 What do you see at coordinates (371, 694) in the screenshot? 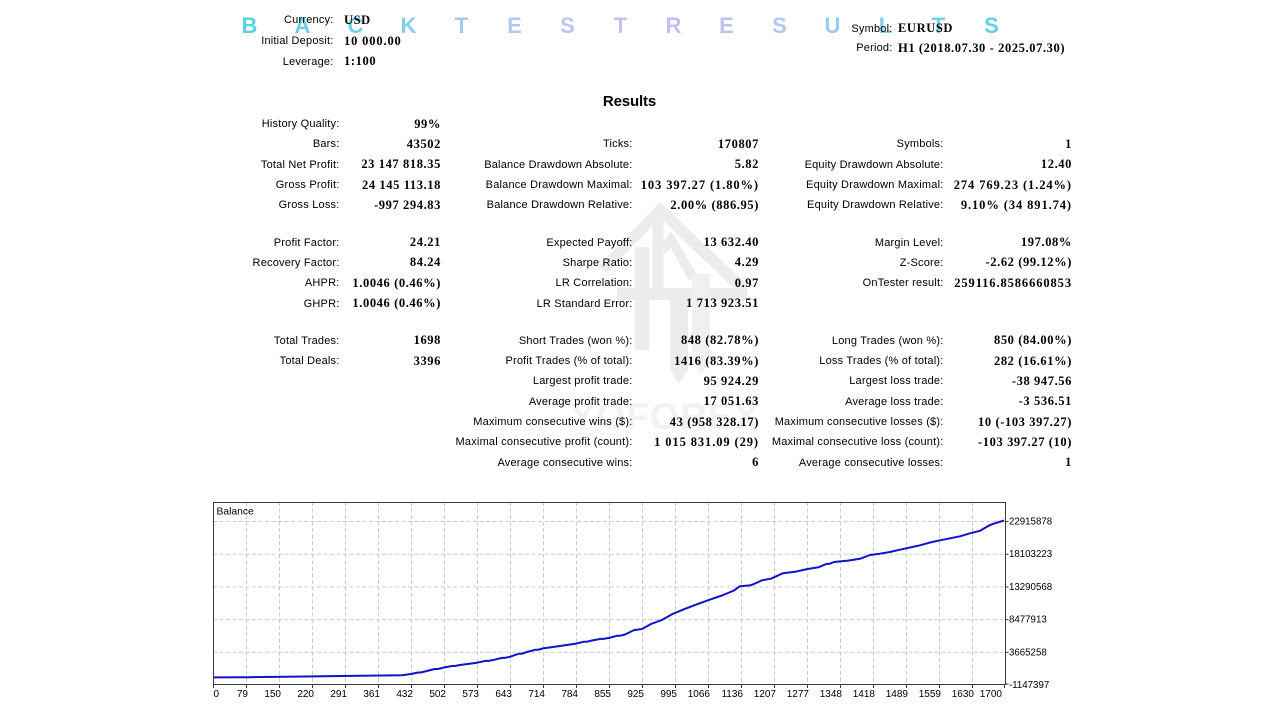
I see `svg-text: 361` at bounding box center [371, 694].